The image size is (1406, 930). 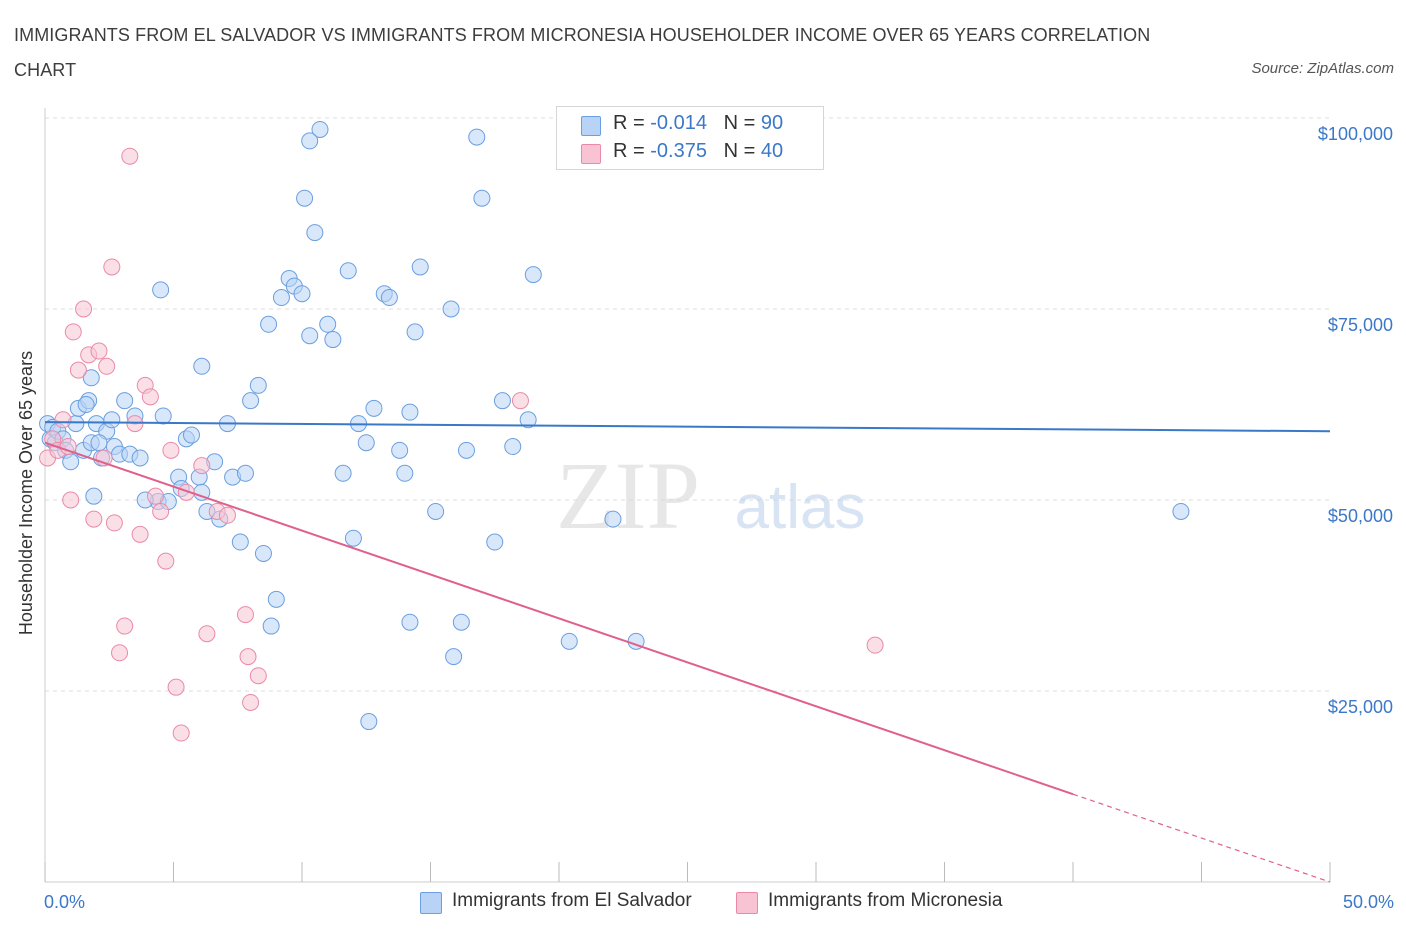 What do you see at coordinates (1322, 68) in the screenshot?
I see `source-label: Source: ZipAtlas.com` at bounding box center [1322, 68].